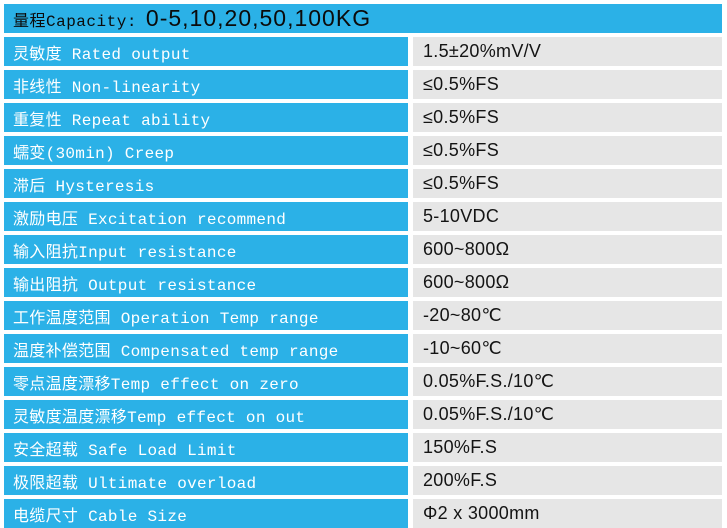  I want to click on spec-label: 温度补偿范围 Compensated temp range, so click(206, 348).